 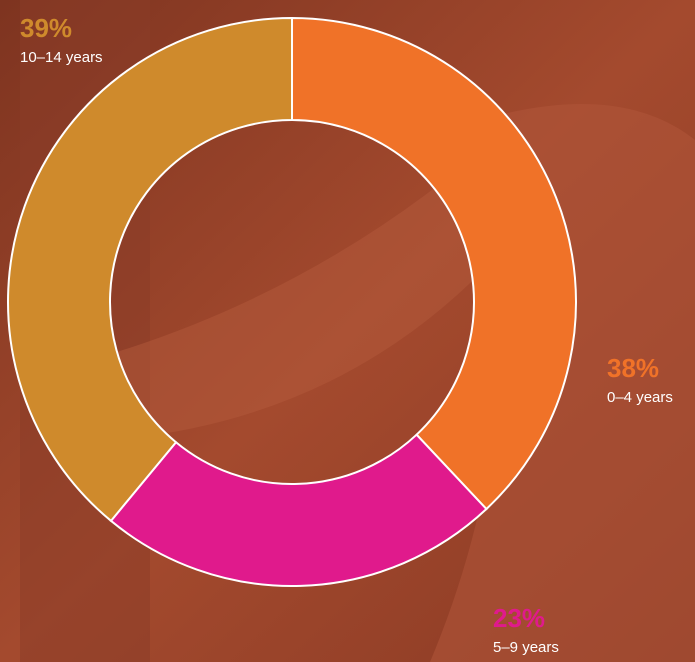 I want to click on value-label: 23%, so click(x=519, y=618).